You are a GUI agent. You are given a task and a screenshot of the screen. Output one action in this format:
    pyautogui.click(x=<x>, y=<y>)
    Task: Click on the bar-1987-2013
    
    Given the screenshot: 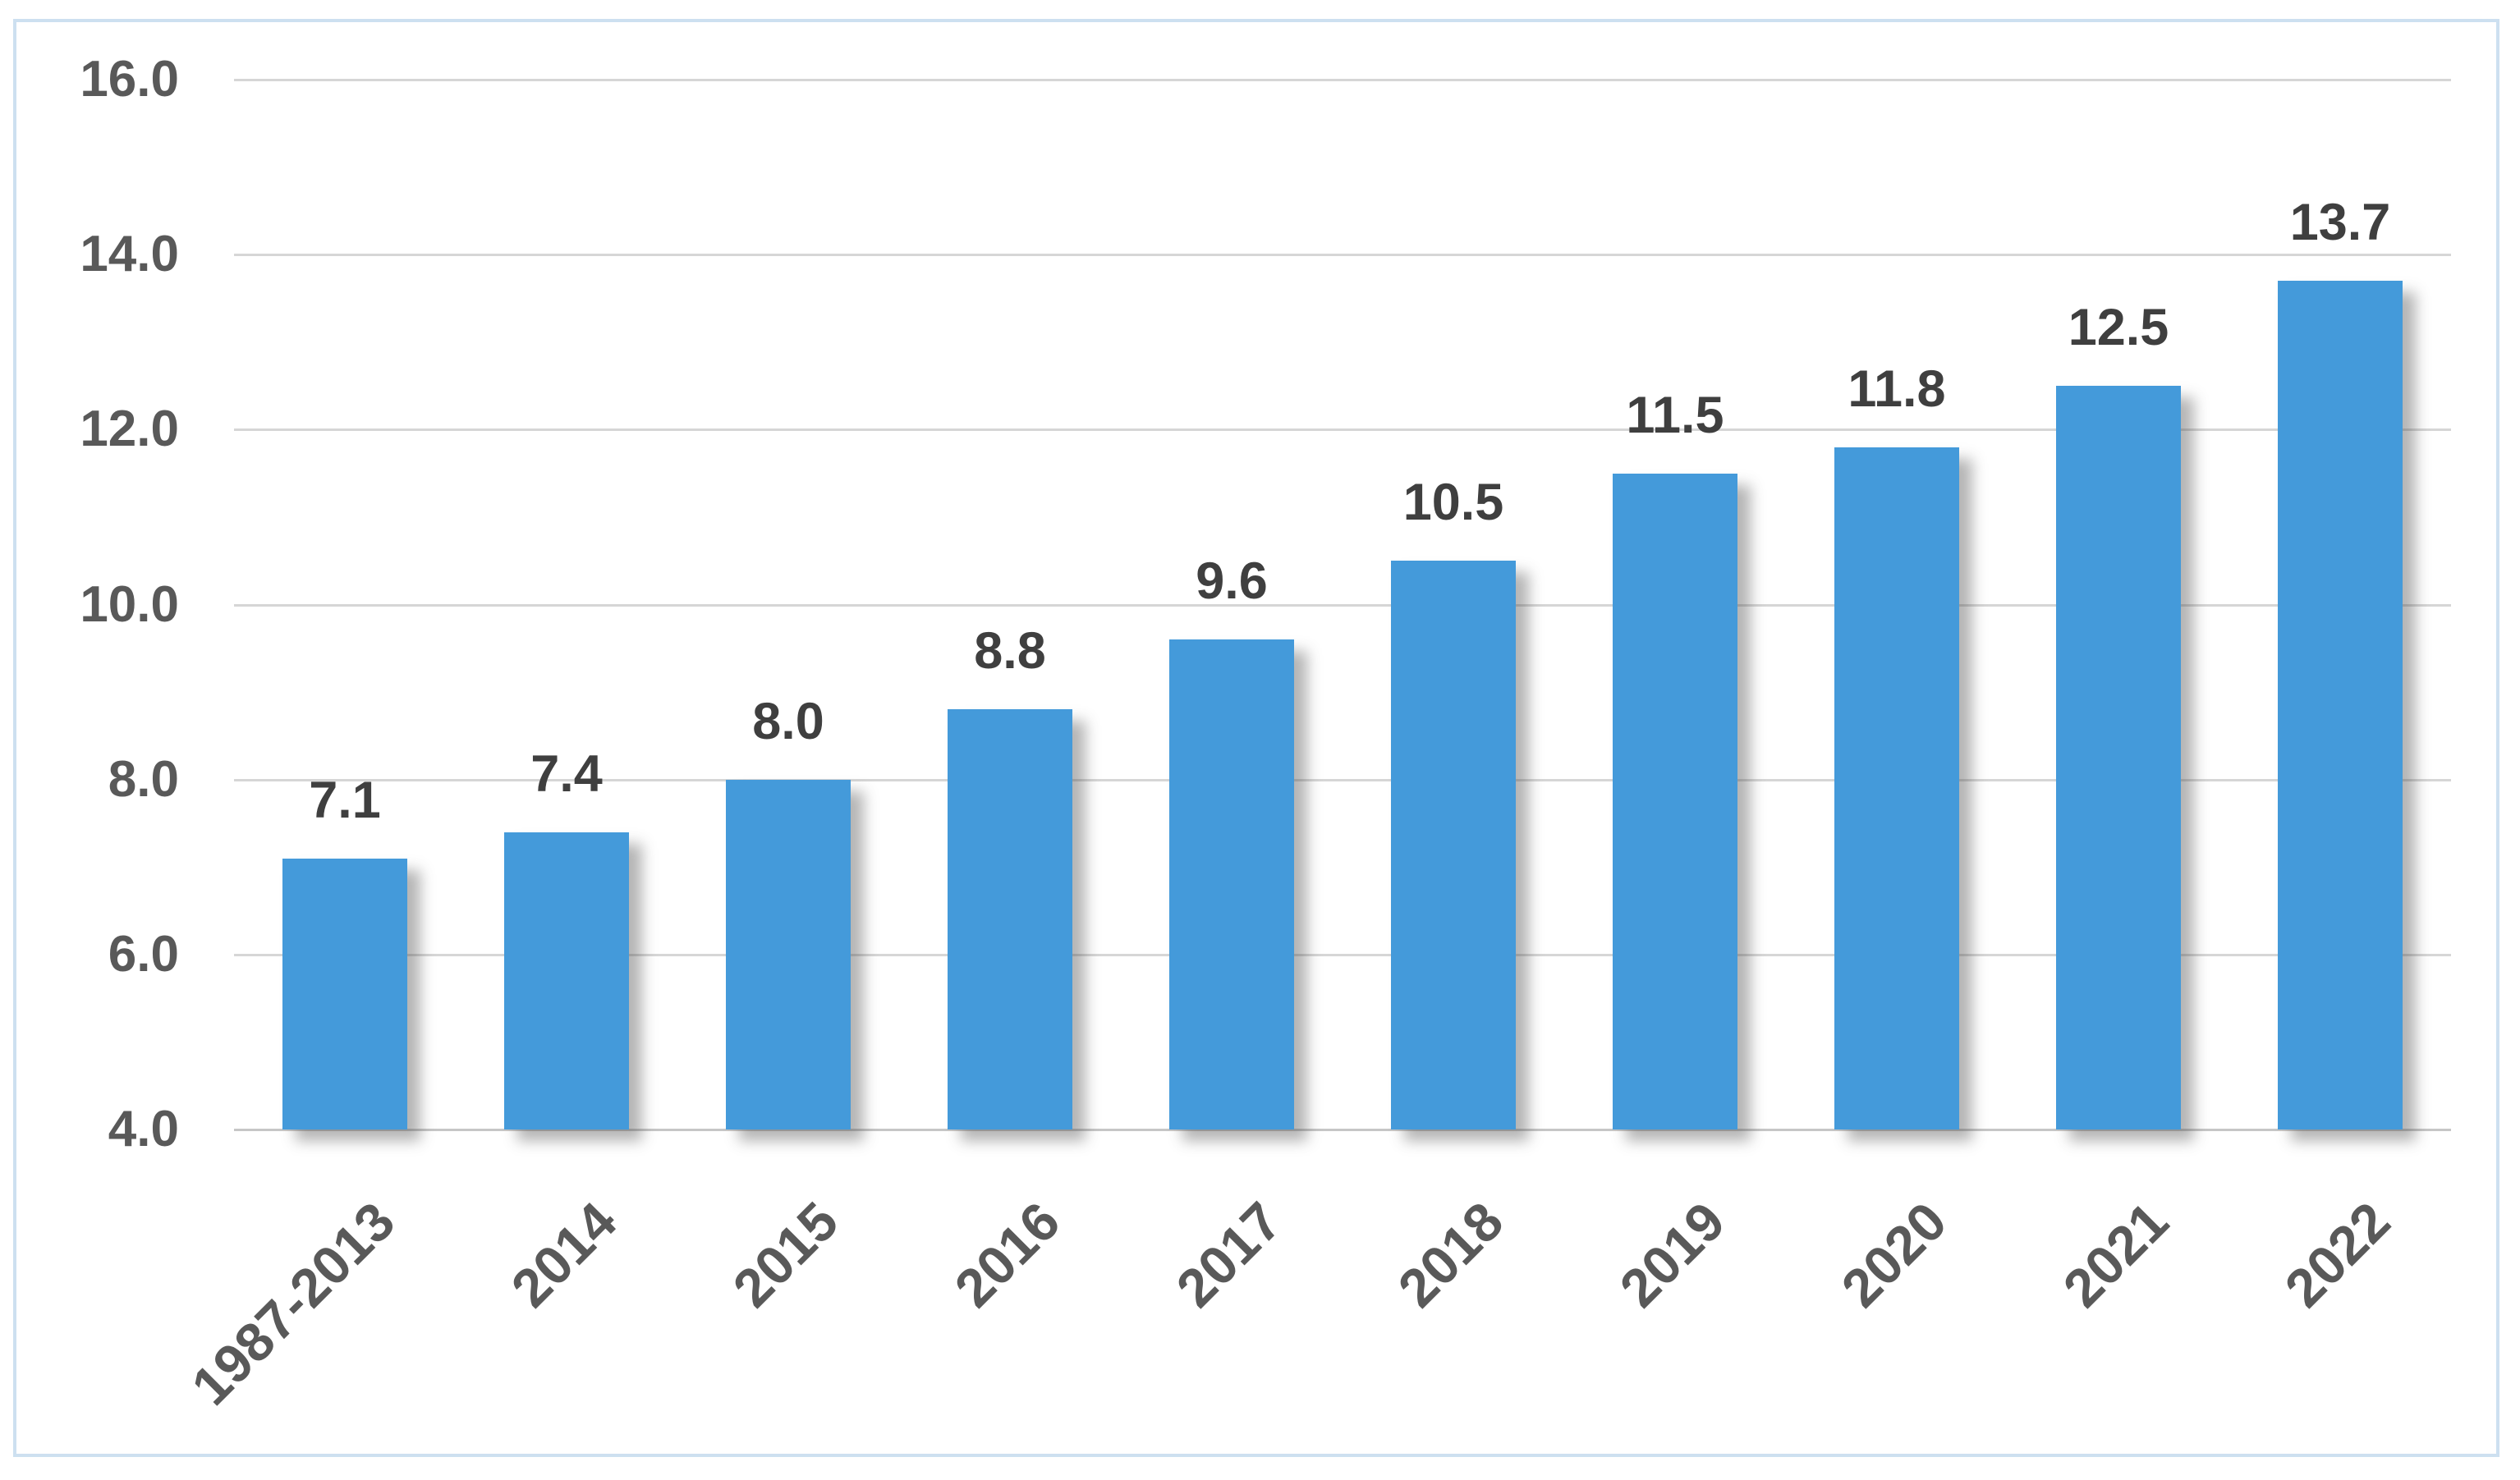 What is the action you would take?
    pyautogui.click(x=344, y=994)
    